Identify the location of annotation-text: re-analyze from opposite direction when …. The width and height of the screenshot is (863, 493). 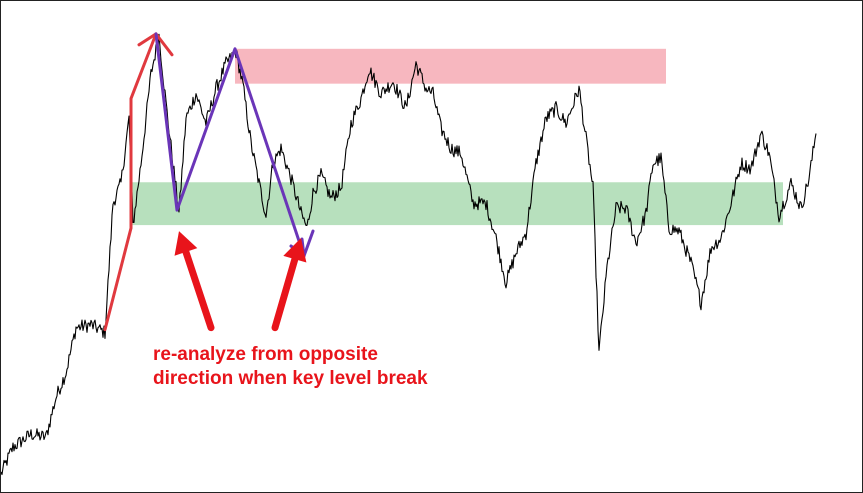
(290, 367).